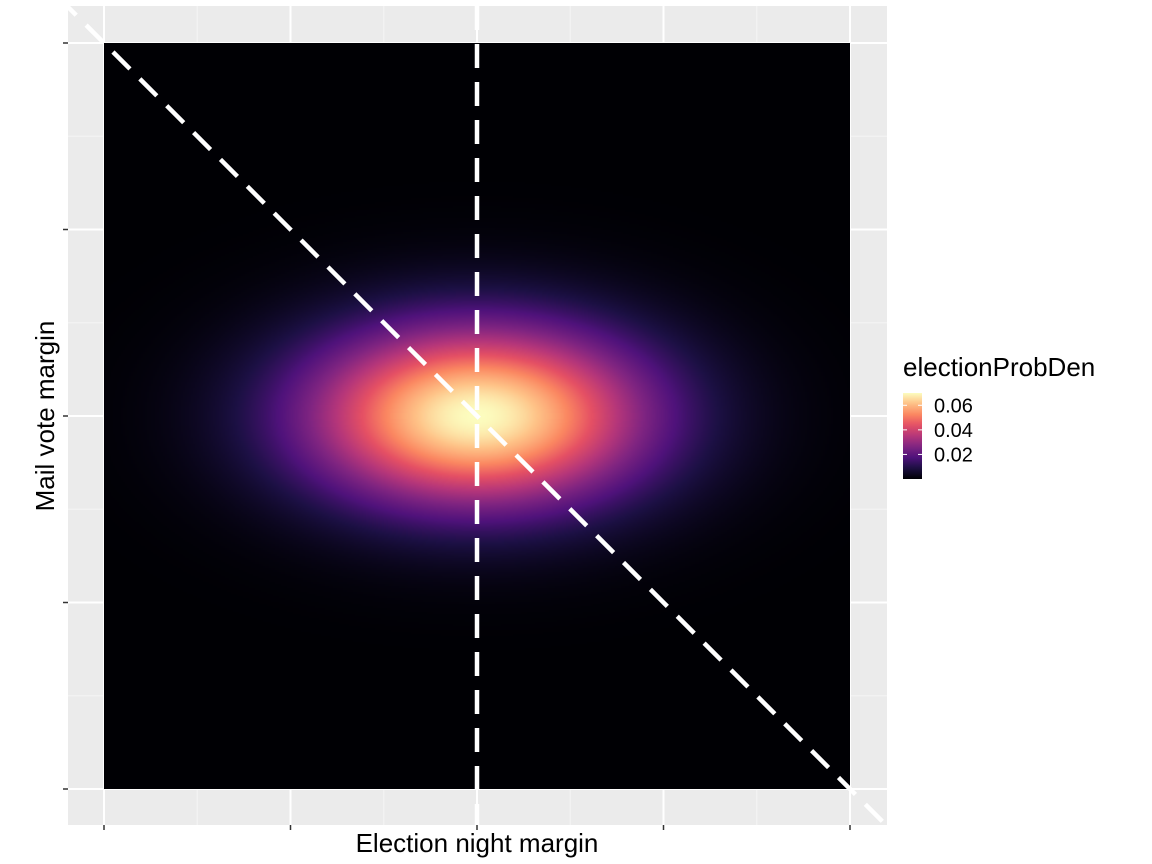 The height and width of the screenshot is (864, 1152). What do you see at coordinates (912, 436) in the screenshot?
I see `legend-colorbar` at bounding box center [912, 436].